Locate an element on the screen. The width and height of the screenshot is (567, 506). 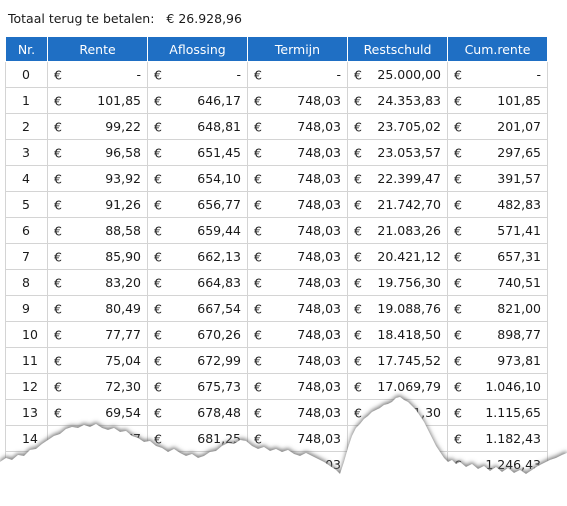
cell-cum-rente: €1.046,10 is located at coordinates (497, 386).